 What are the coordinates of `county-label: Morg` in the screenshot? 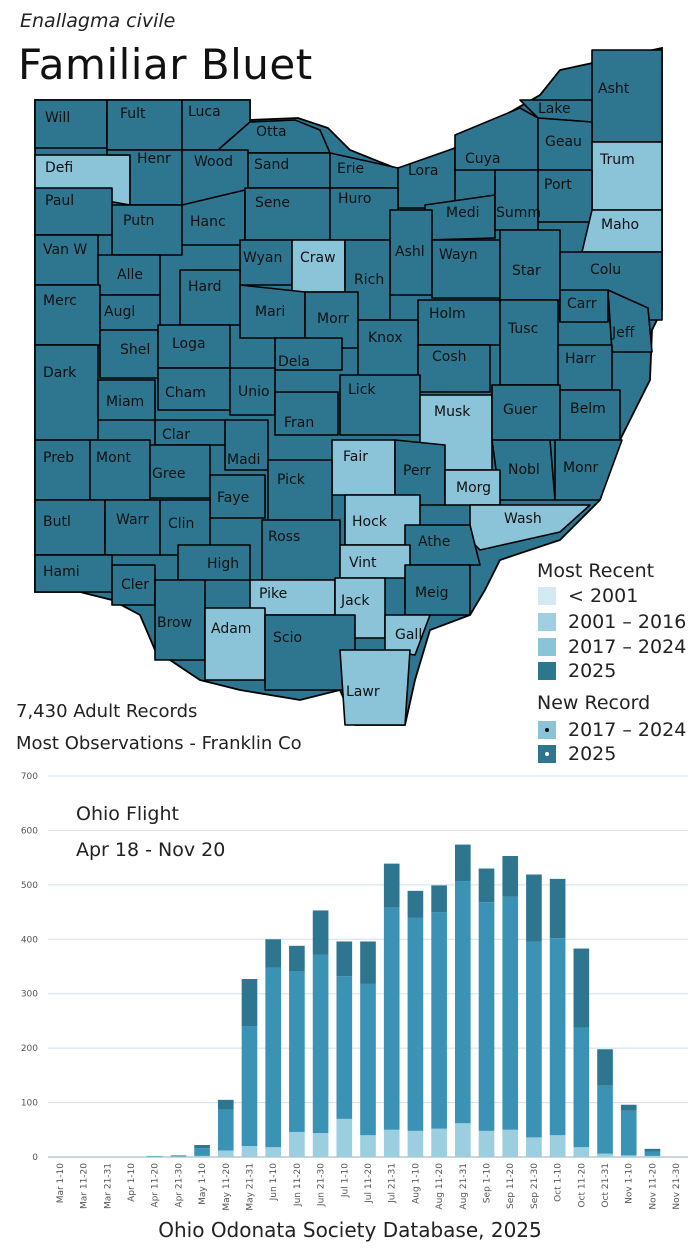 It's located at (473, 488).